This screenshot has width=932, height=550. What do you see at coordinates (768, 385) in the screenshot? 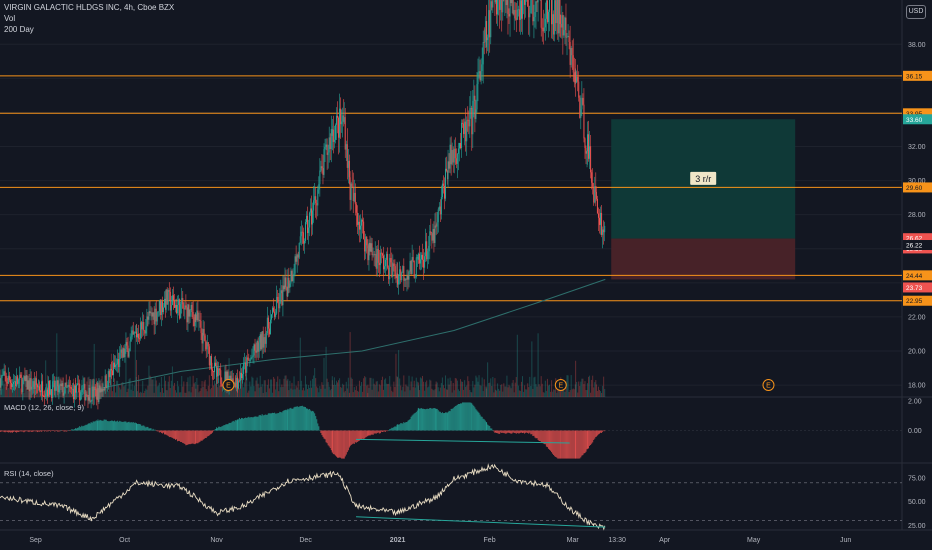
I see `earnings-marker-2: E` at bounding box center [768, 385].